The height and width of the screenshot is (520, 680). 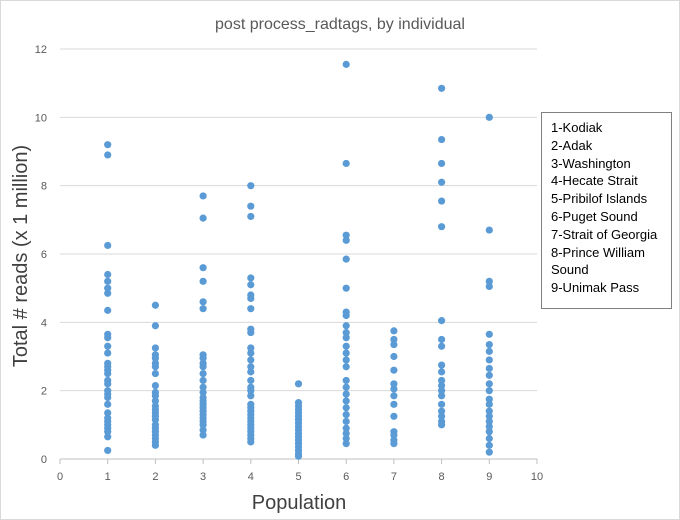 What do you see at coordinates (299, 503) in the screenshot?
I see `x-axis-title: Population` at bounding box center [299, 503].